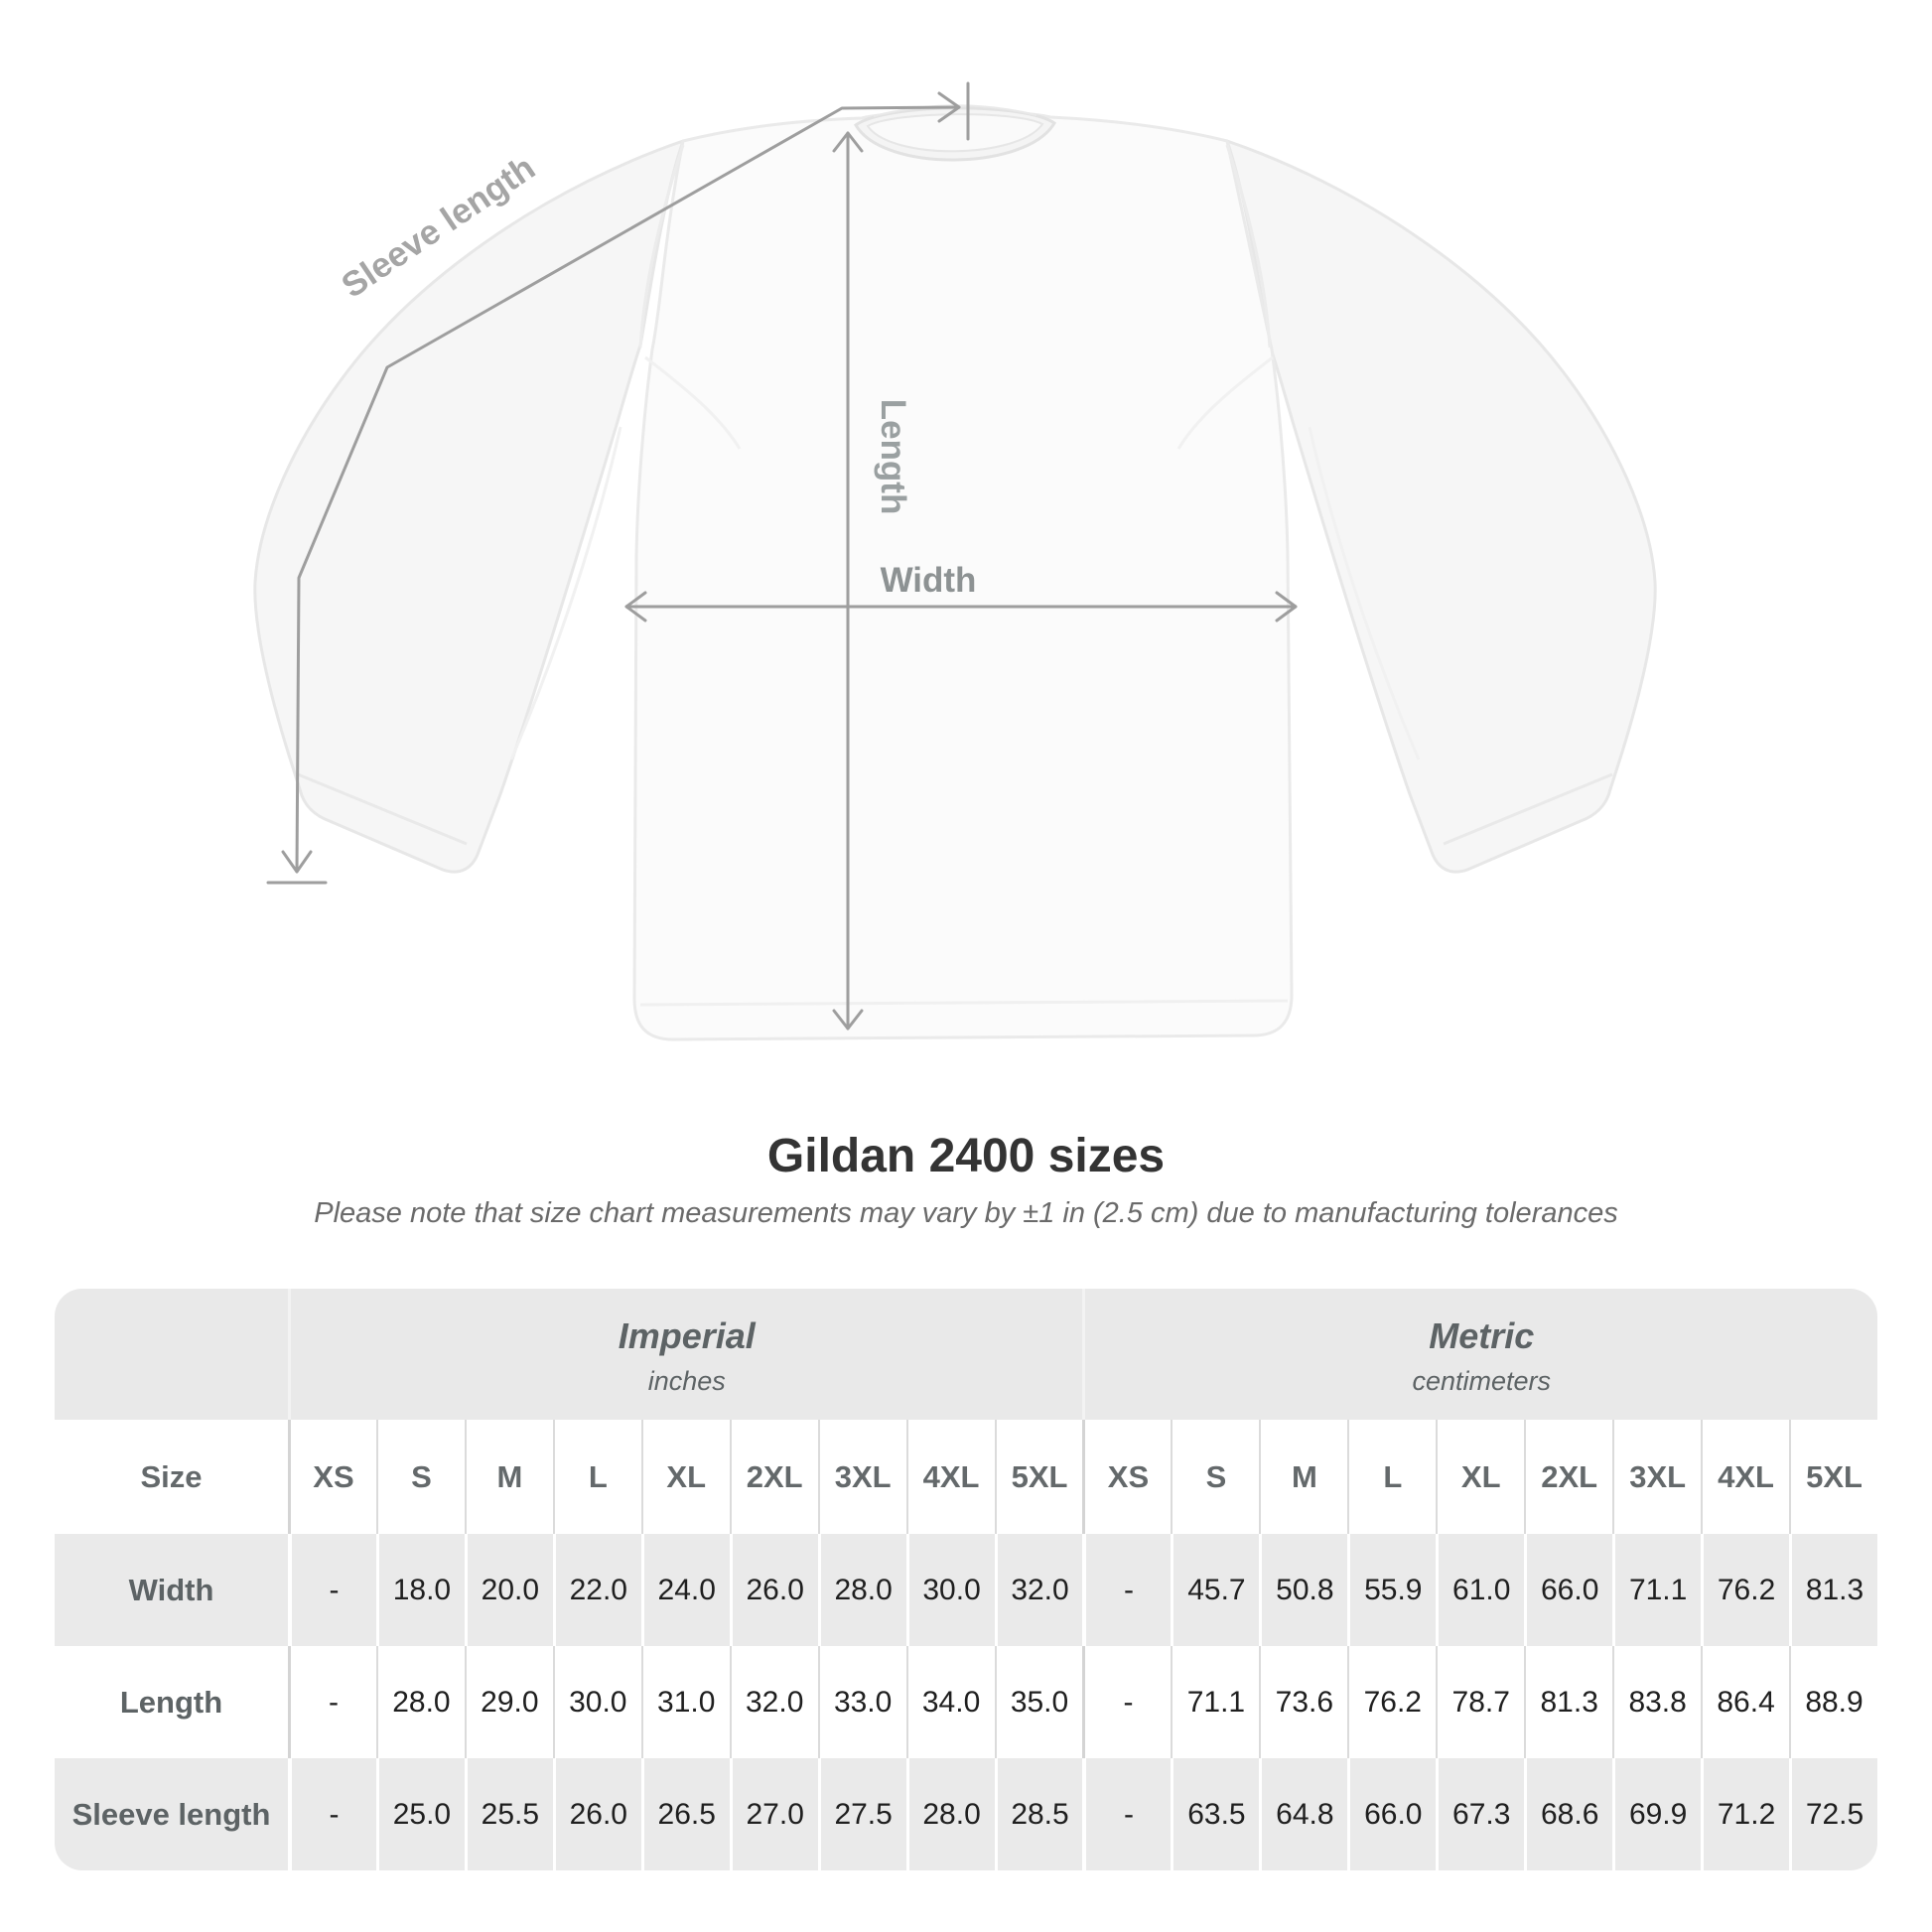 Image resolution: width=1932 pixels, height=1932 pixels. I want to click on cell-width-imperial-s: 18.0, so click(420, 1590).